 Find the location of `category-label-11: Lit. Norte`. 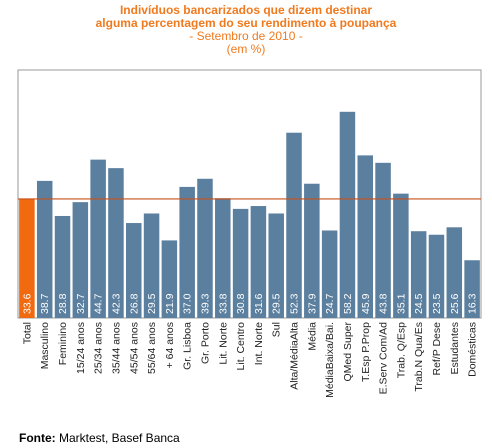

category-label-11: Lit. Norte is located at coordinates (223, 343).